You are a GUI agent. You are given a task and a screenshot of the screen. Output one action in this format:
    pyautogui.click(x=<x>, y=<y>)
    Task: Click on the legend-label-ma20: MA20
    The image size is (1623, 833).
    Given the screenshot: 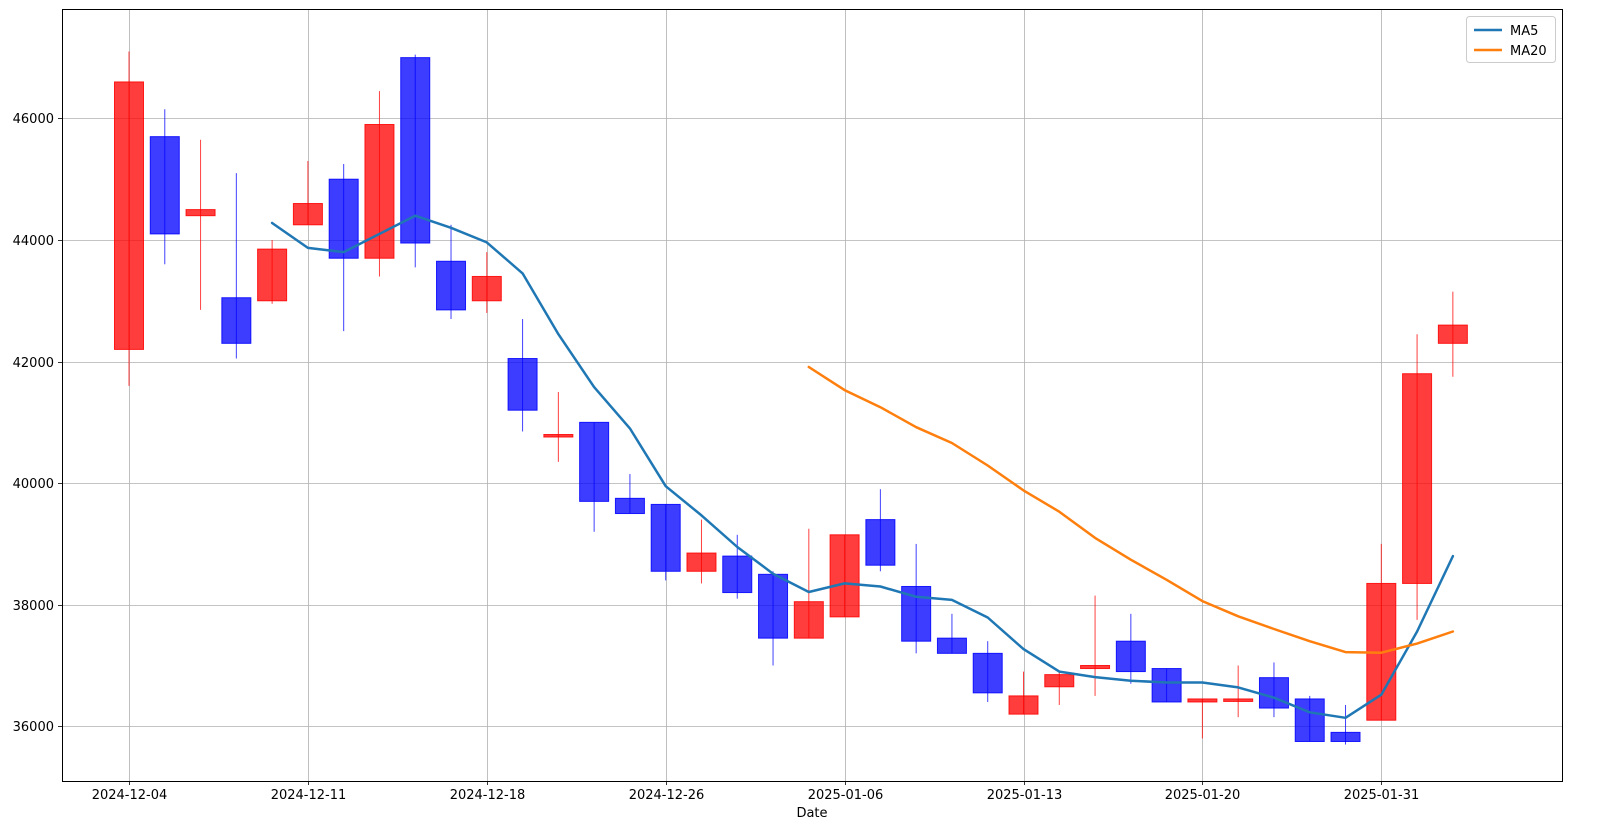 What is the action you would take?
    pyautogui.click(x=1528, y=51)
    